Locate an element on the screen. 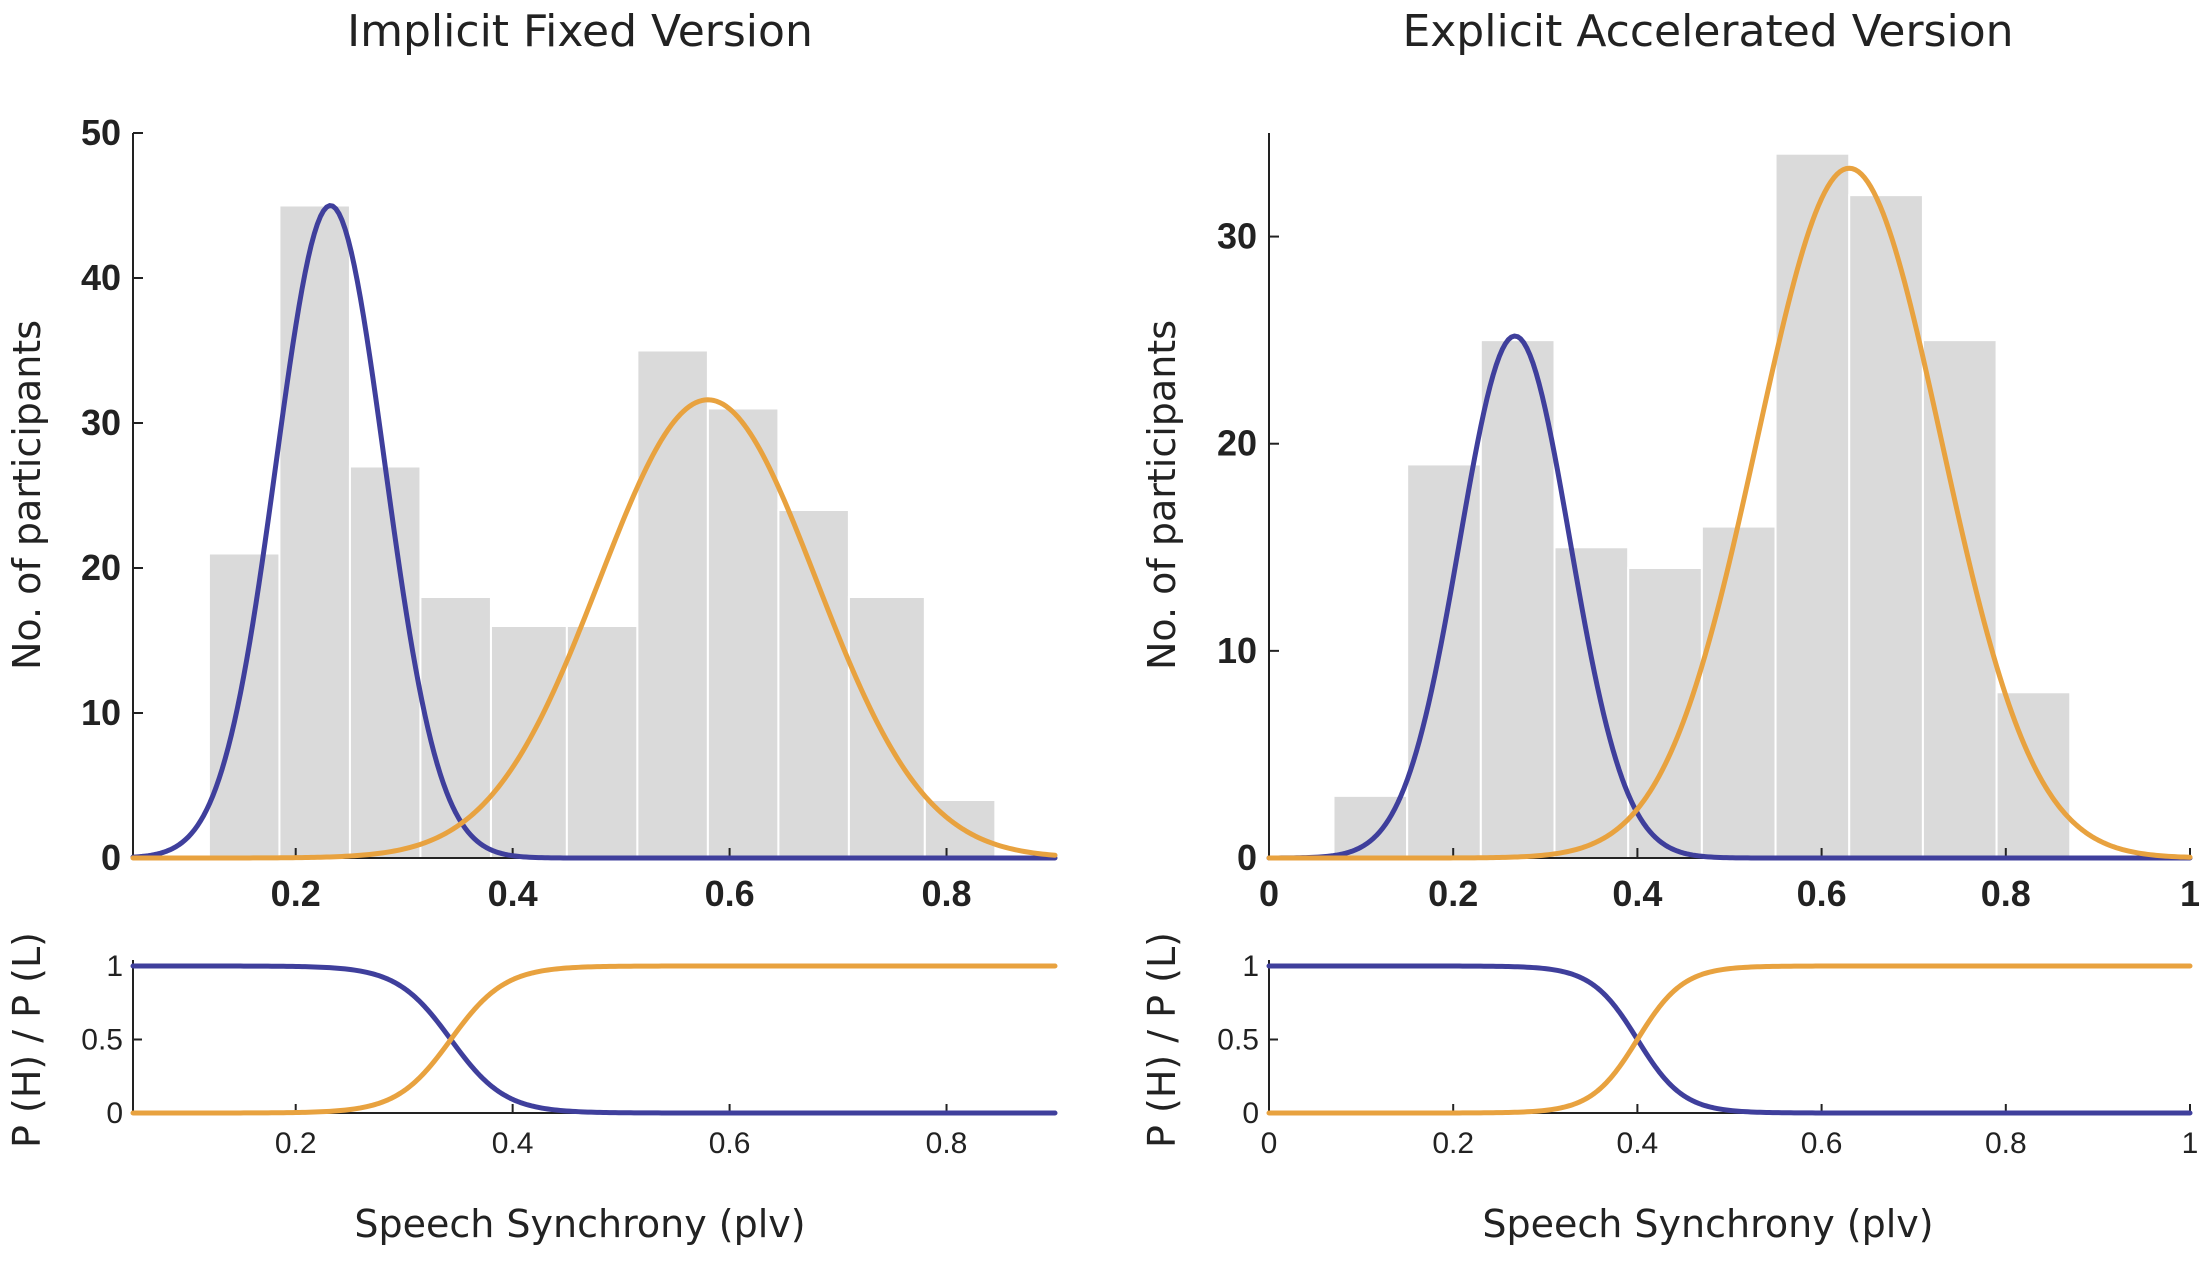 The width and height of the screenshot is (2208, 1264). left-xlabel: Speech Synchrony (plv) is located at coordinates (579, 1224).